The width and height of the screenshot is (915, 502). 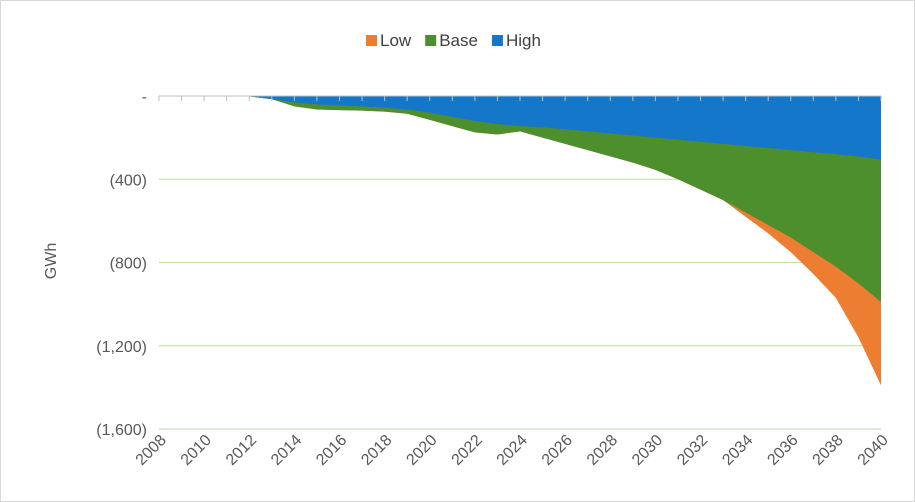 I want to click on x-tick-label: 2010, so click(x=196, y=450).